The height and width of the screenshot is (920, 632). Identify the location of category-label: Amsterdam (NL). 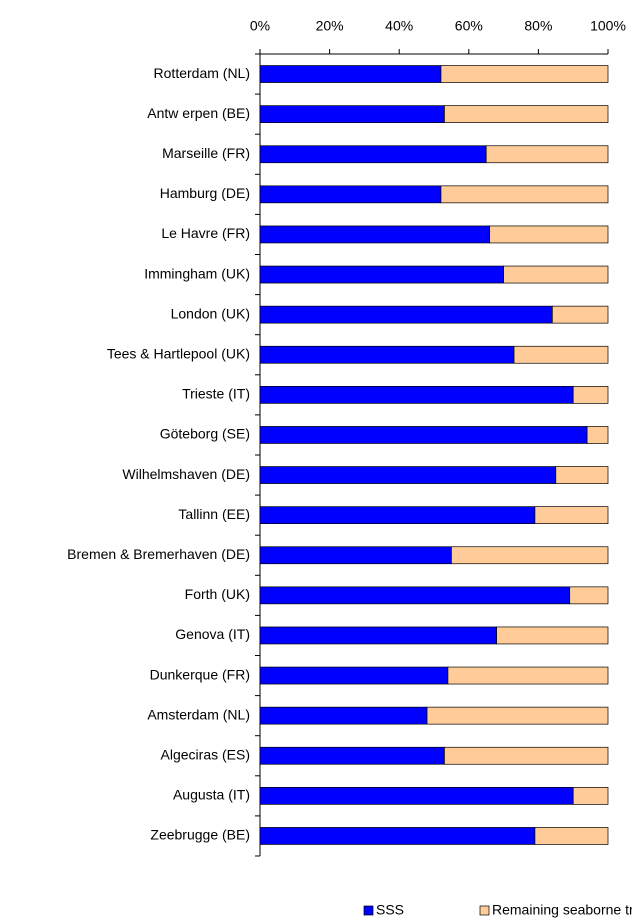
(198, 714).